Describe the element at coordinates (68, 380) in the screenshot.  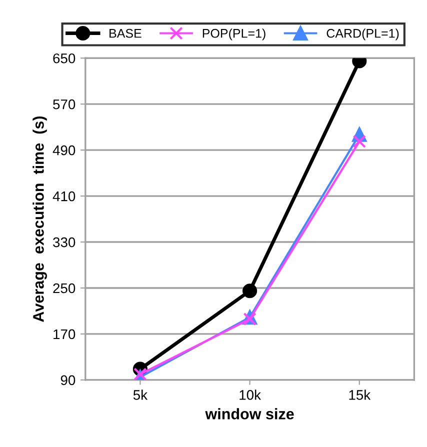
I see `y-tick-label: 90` at that location.